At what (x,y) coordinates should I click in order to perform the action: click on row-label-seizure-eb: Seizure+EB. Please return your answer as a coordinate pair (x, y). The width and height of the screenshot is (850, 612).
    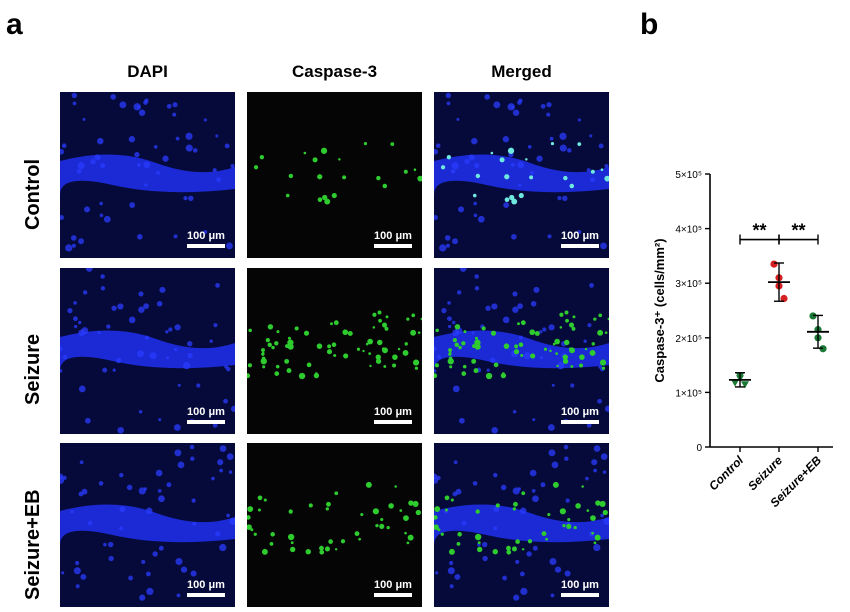
    Looking at the image, I should click on (33, 544).